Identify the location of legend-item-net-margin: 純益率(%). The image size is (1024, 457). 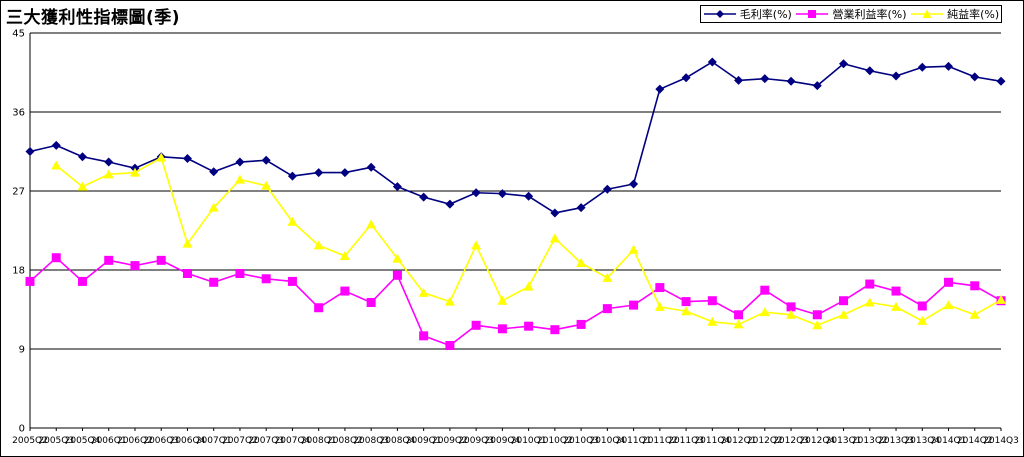
(954, 14).